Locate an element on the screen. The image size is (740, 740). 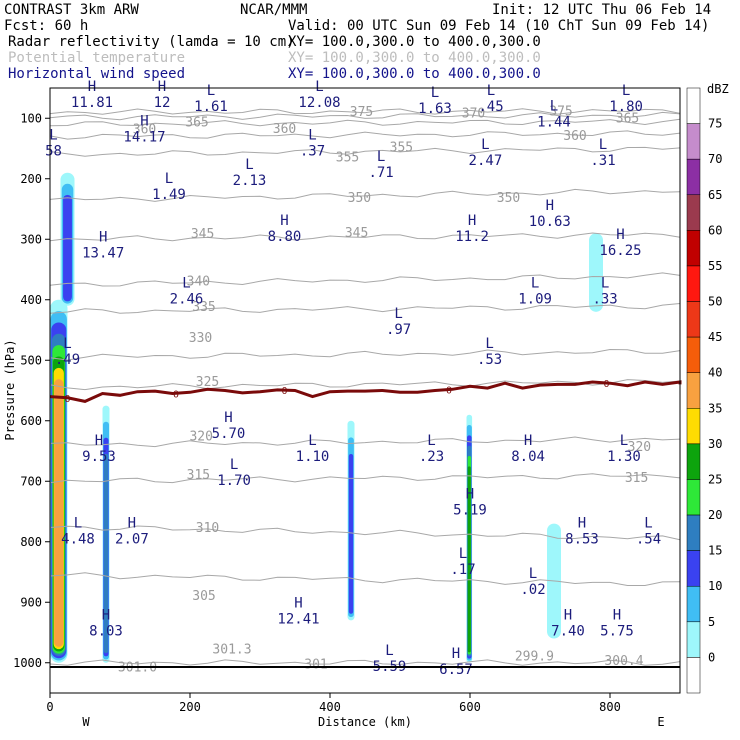
y-tick-label: 900 is located at coordinates (31, 602).